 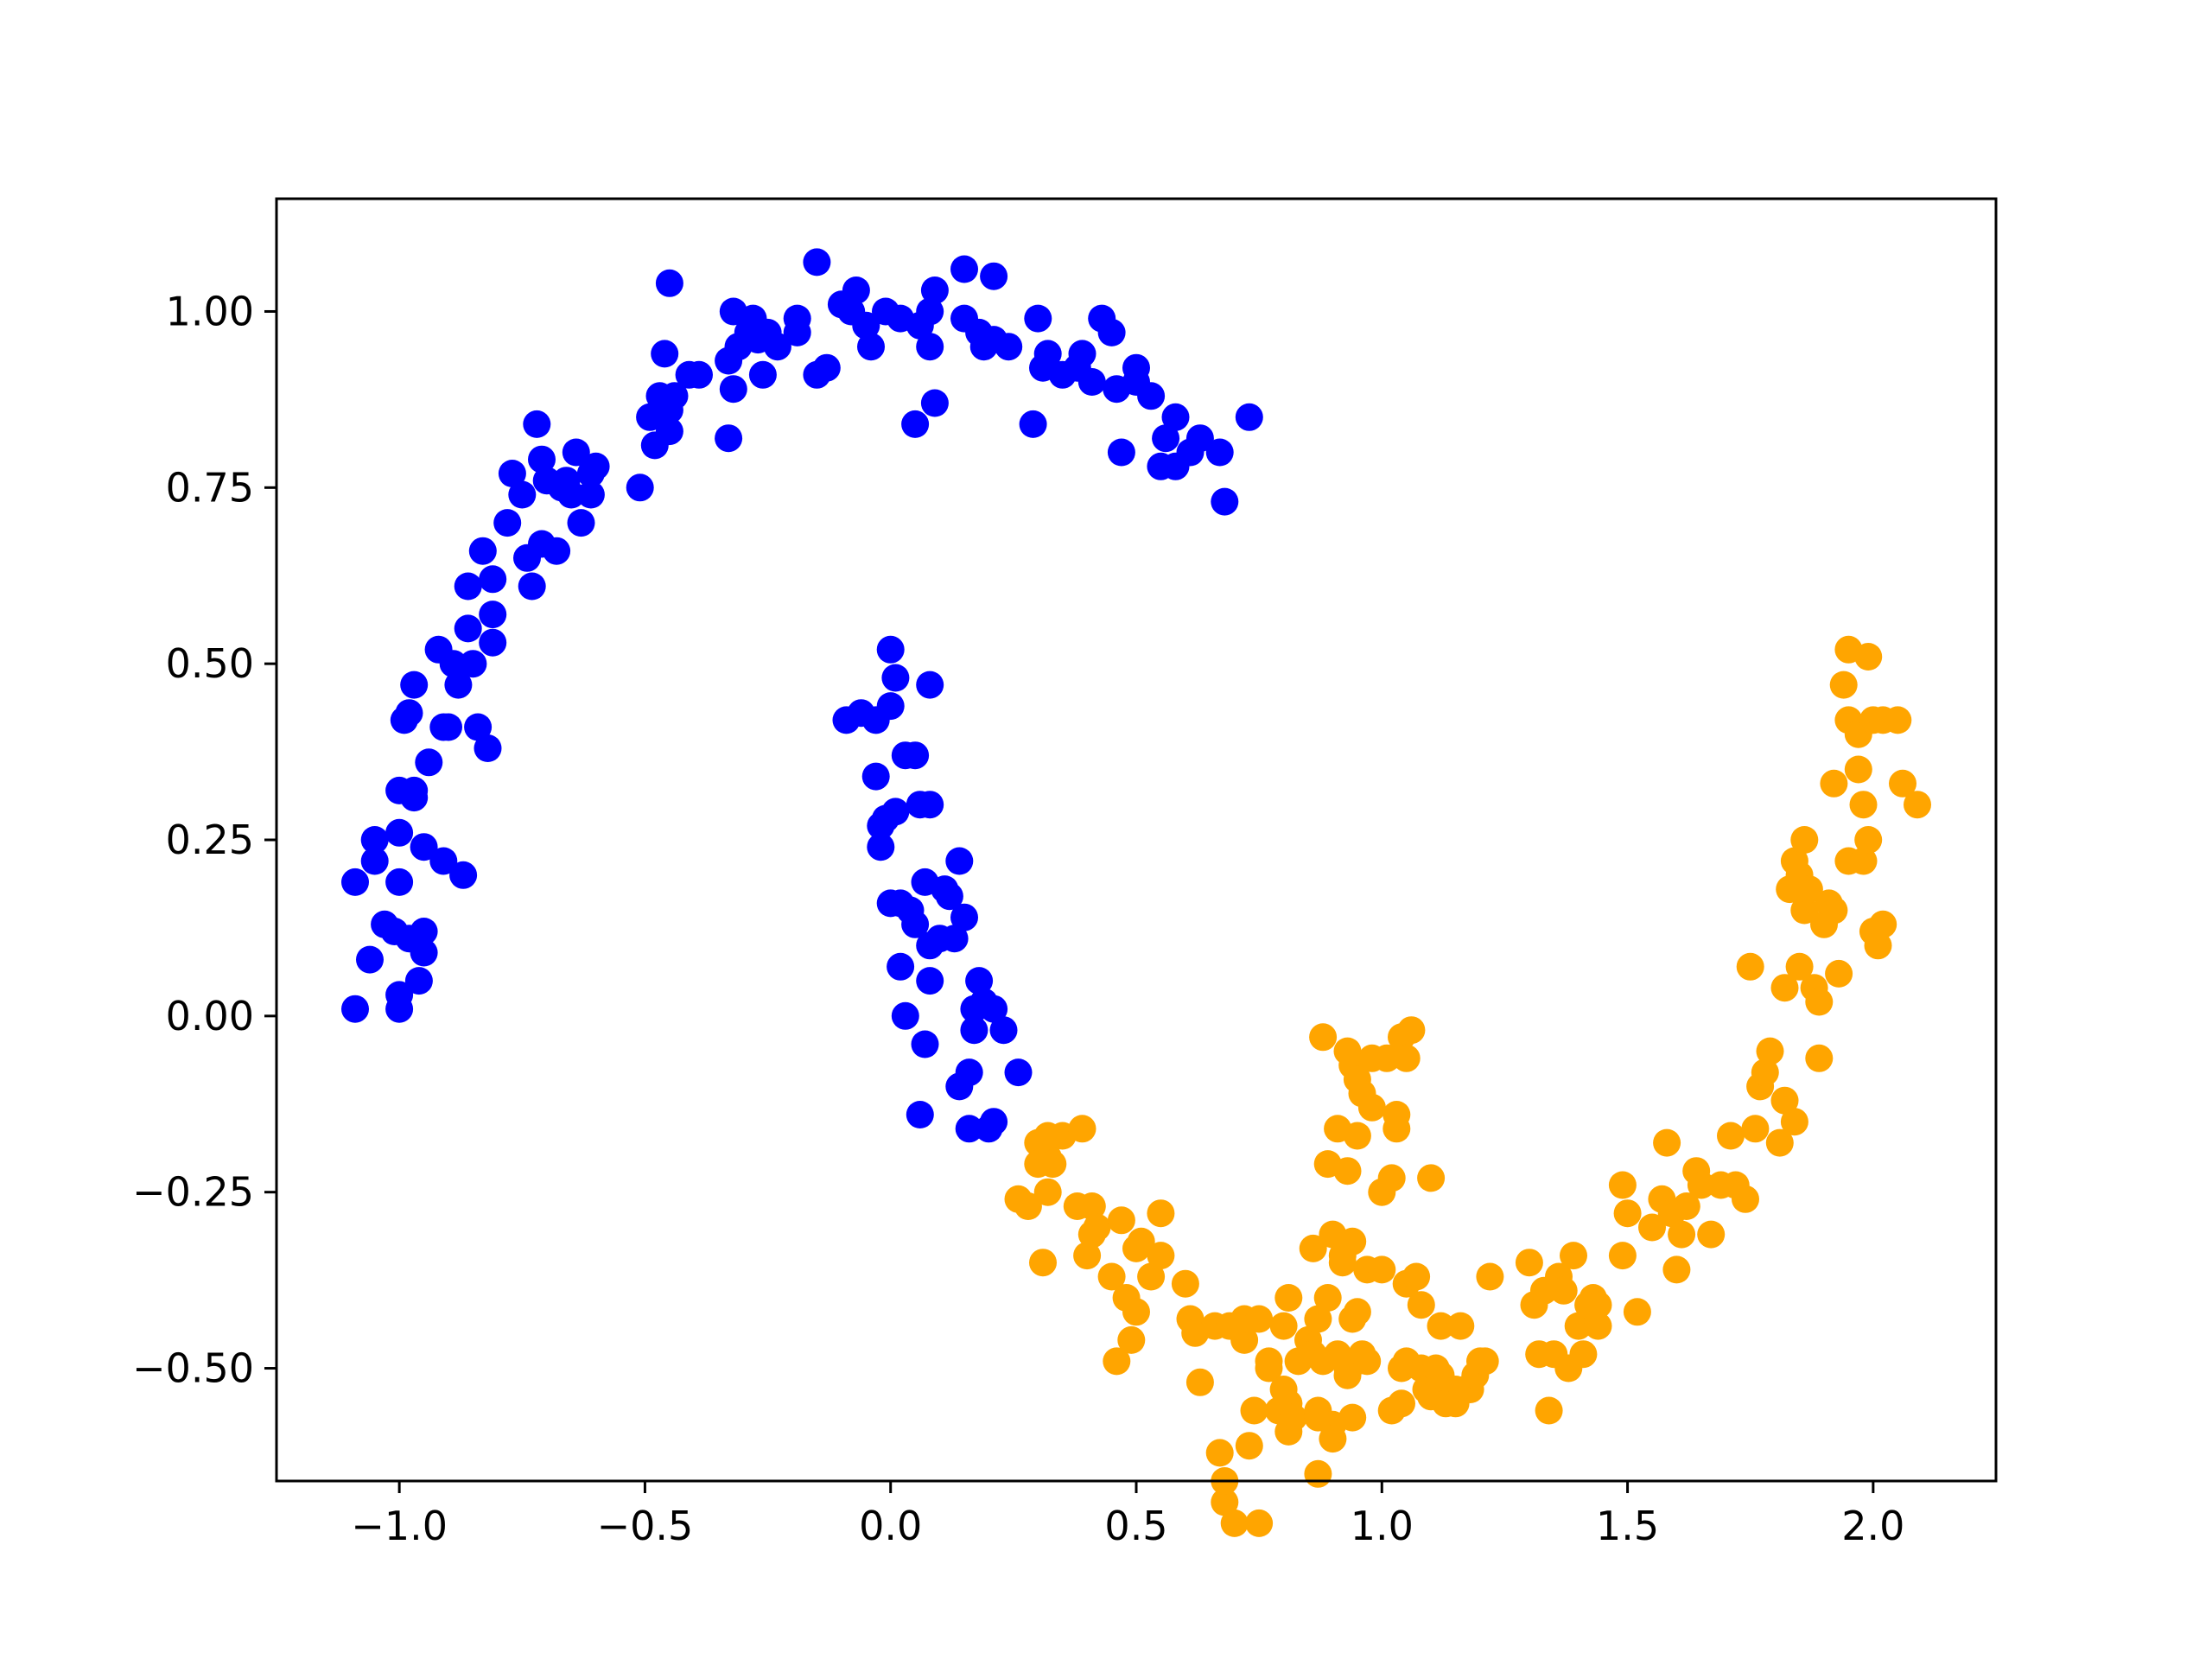 I want to click on y-tick-label: −0.25, so click(x=193, y=1192).